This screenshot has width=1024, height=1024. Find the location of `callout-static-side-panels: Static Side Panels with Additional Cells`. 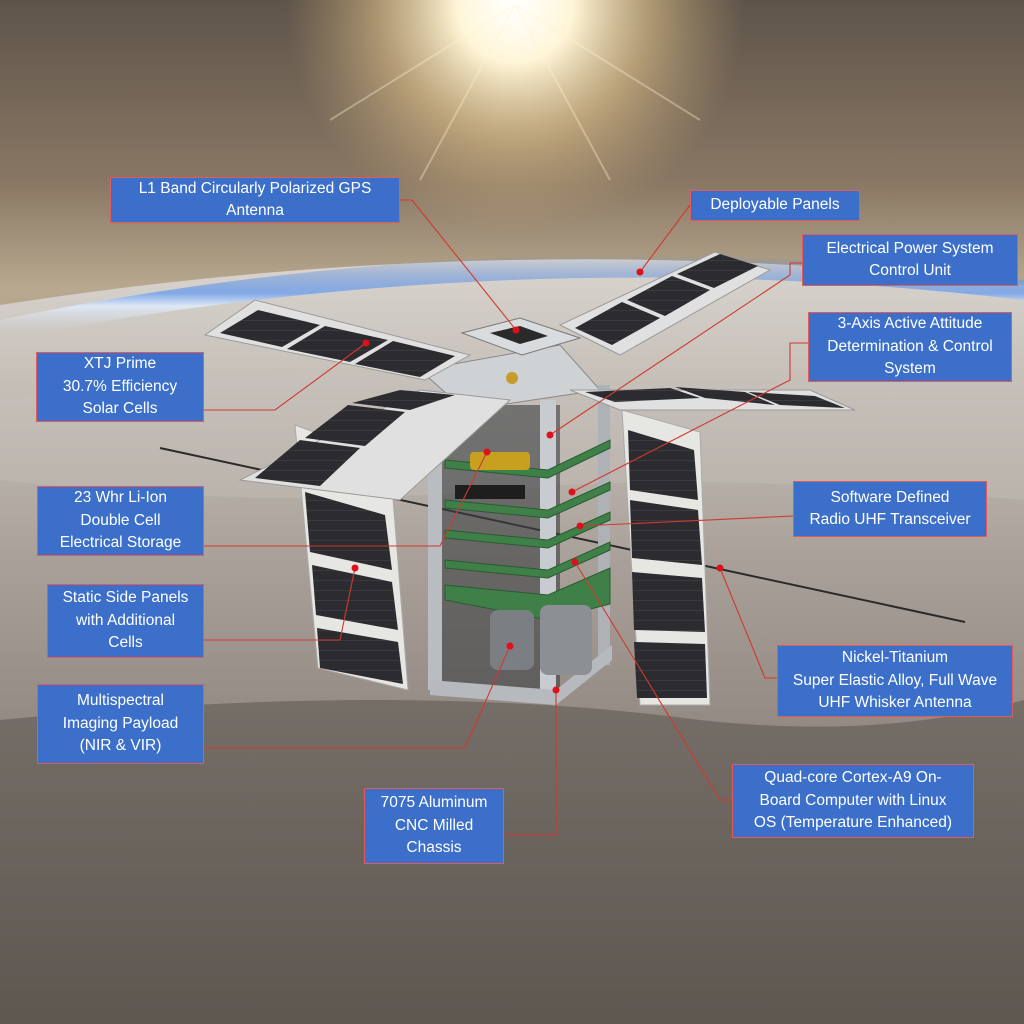

callout-static-side-panels: Static Side Panels with Additional Cells is located at coordinates (125, 621).